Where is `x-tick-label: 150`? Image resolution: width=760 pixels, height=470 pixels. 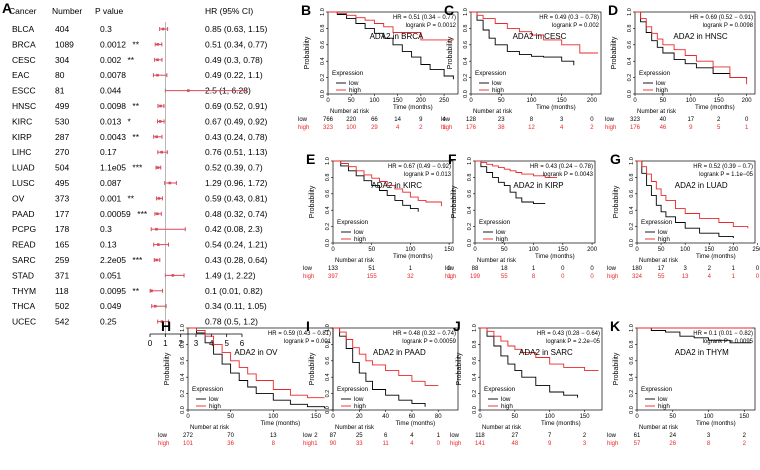 x-tick-label: 150 is located at coordinates (563, 250).